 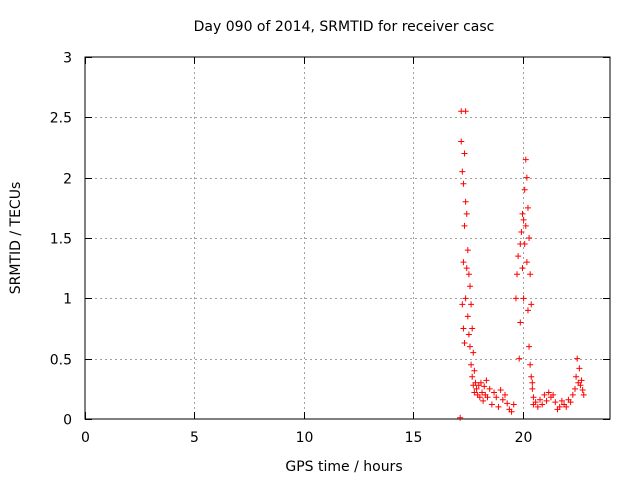 I want to click on y-tick-label: 2, so click(x=67, y=180).